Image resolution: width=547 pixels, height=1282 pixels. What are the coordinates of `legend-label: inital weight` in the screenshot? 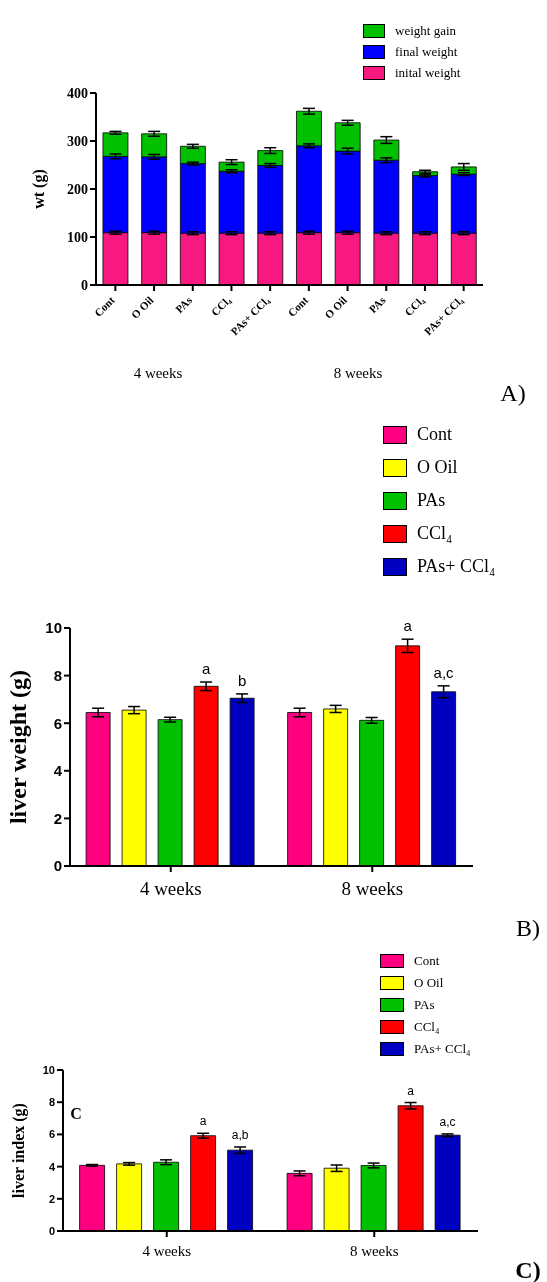 It's located at (428, 72).